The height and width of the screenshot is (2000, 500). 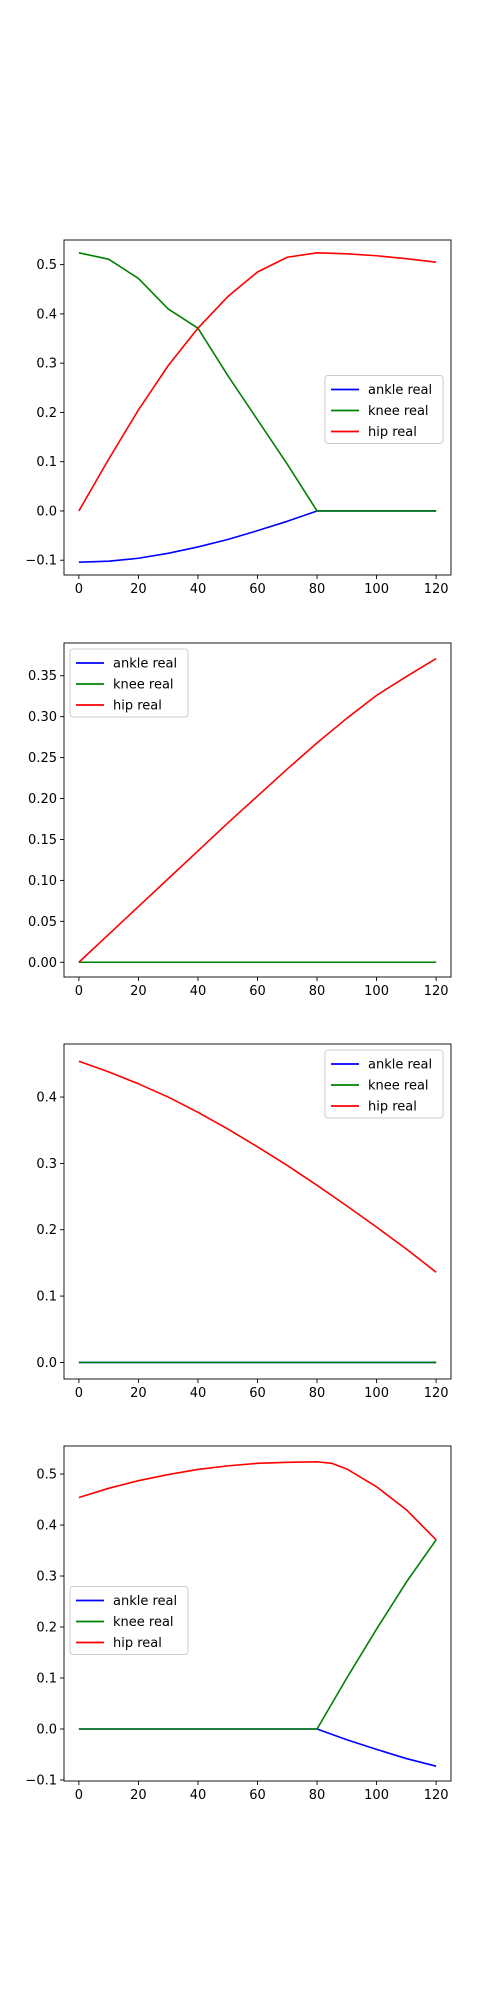 What do you see at coordinates (42, 922) in the screenshot?
I see `y-tick-label: 0.05` at bounding box center [42, 922].